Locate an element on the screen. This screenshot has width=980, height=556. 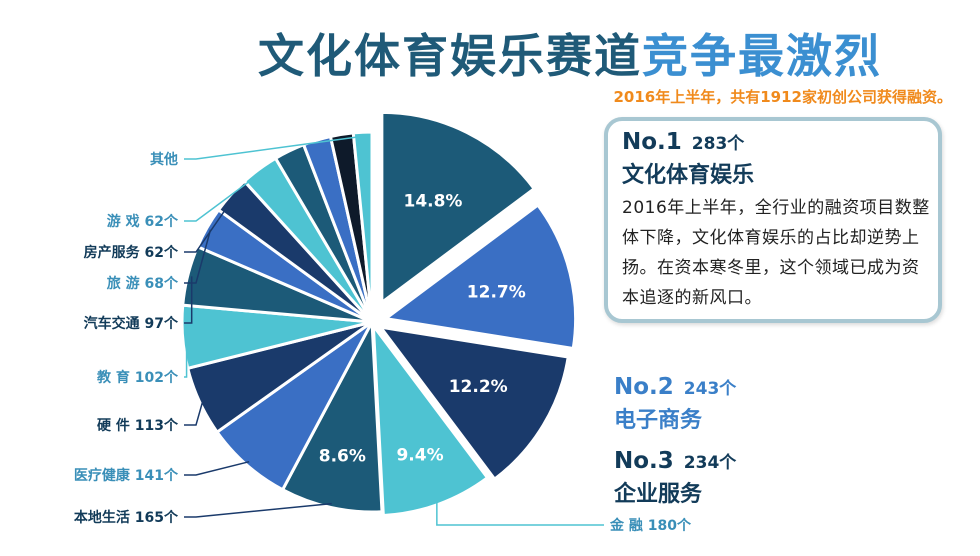
rank2-name: 电子商务 is located at coordinates (658, 420).